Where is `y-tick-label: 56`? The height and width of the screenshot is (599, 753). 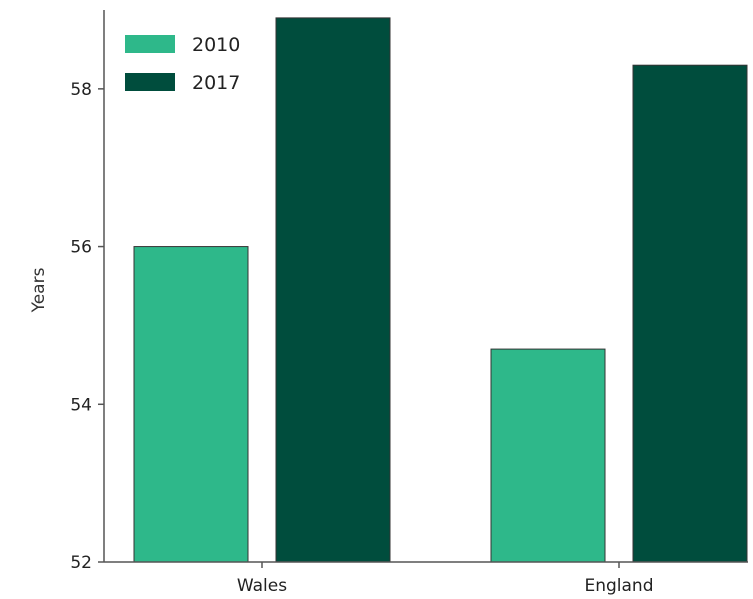
y-tick-label: 56 is located at coordinates (81, 248).